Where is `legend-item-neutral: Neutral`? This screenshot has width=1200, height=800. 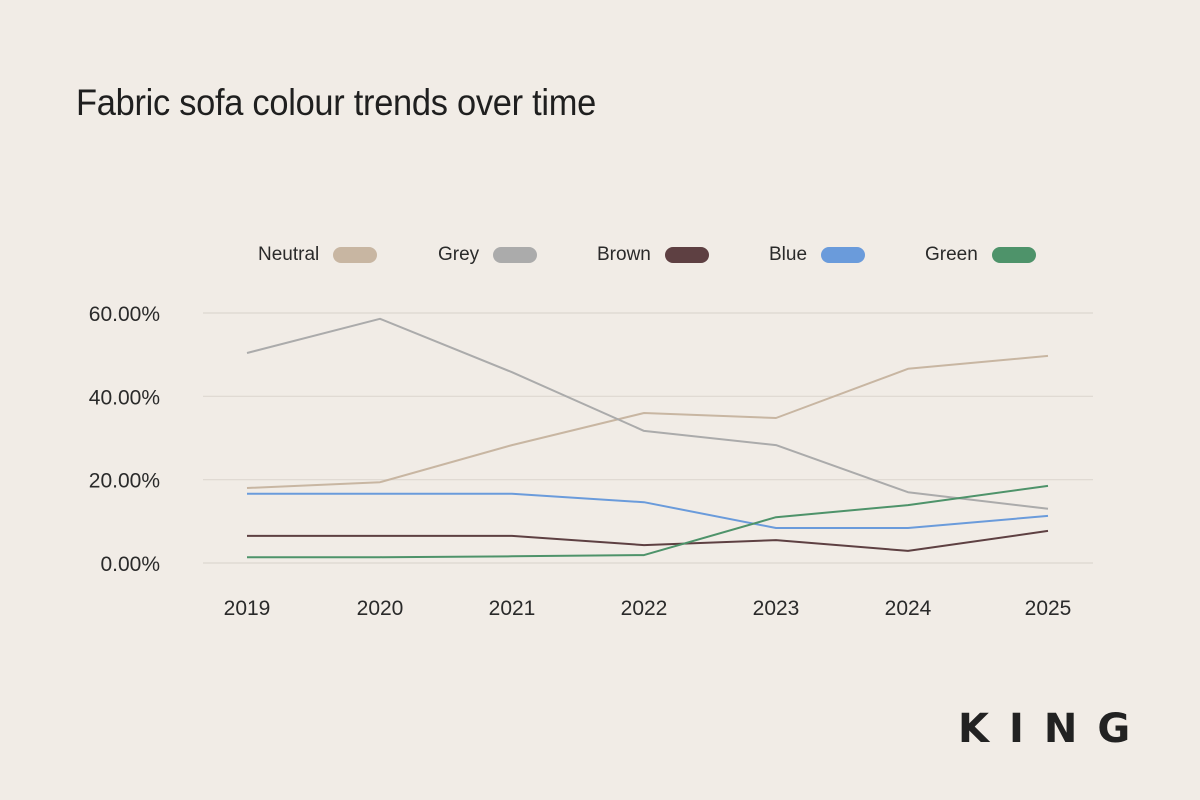
legend-item-neutral: Neutral is located at coordinates (318, 255).